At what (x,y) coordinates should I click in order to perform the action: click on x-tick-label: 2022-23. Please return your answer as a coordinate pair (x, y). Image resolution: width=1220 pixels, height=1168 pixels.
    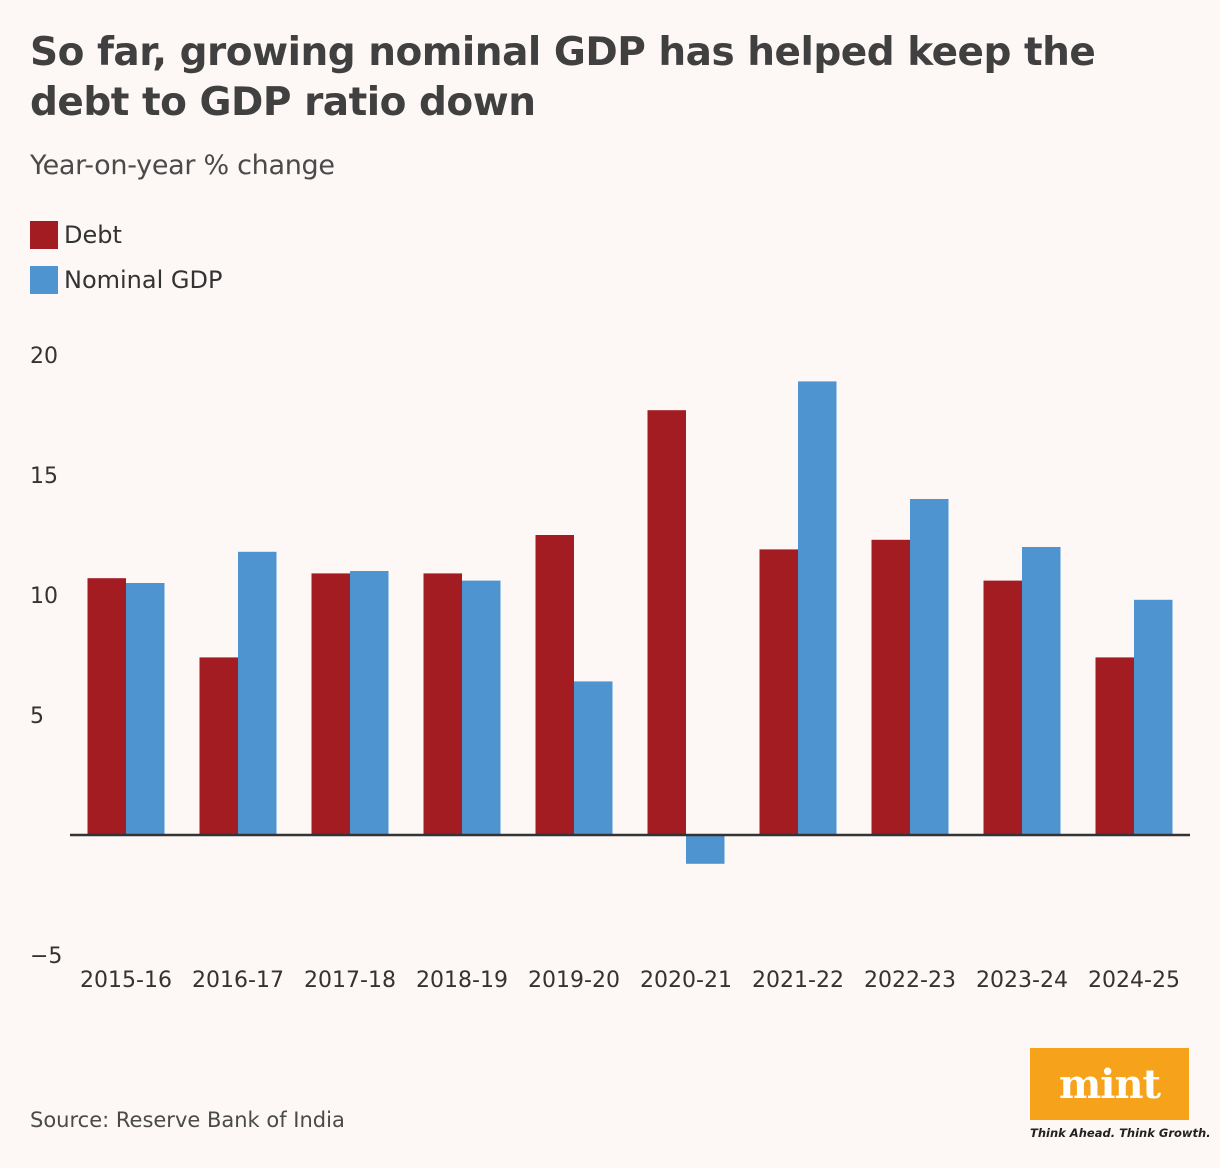
    Looking at the image, I should click on (910, 980).